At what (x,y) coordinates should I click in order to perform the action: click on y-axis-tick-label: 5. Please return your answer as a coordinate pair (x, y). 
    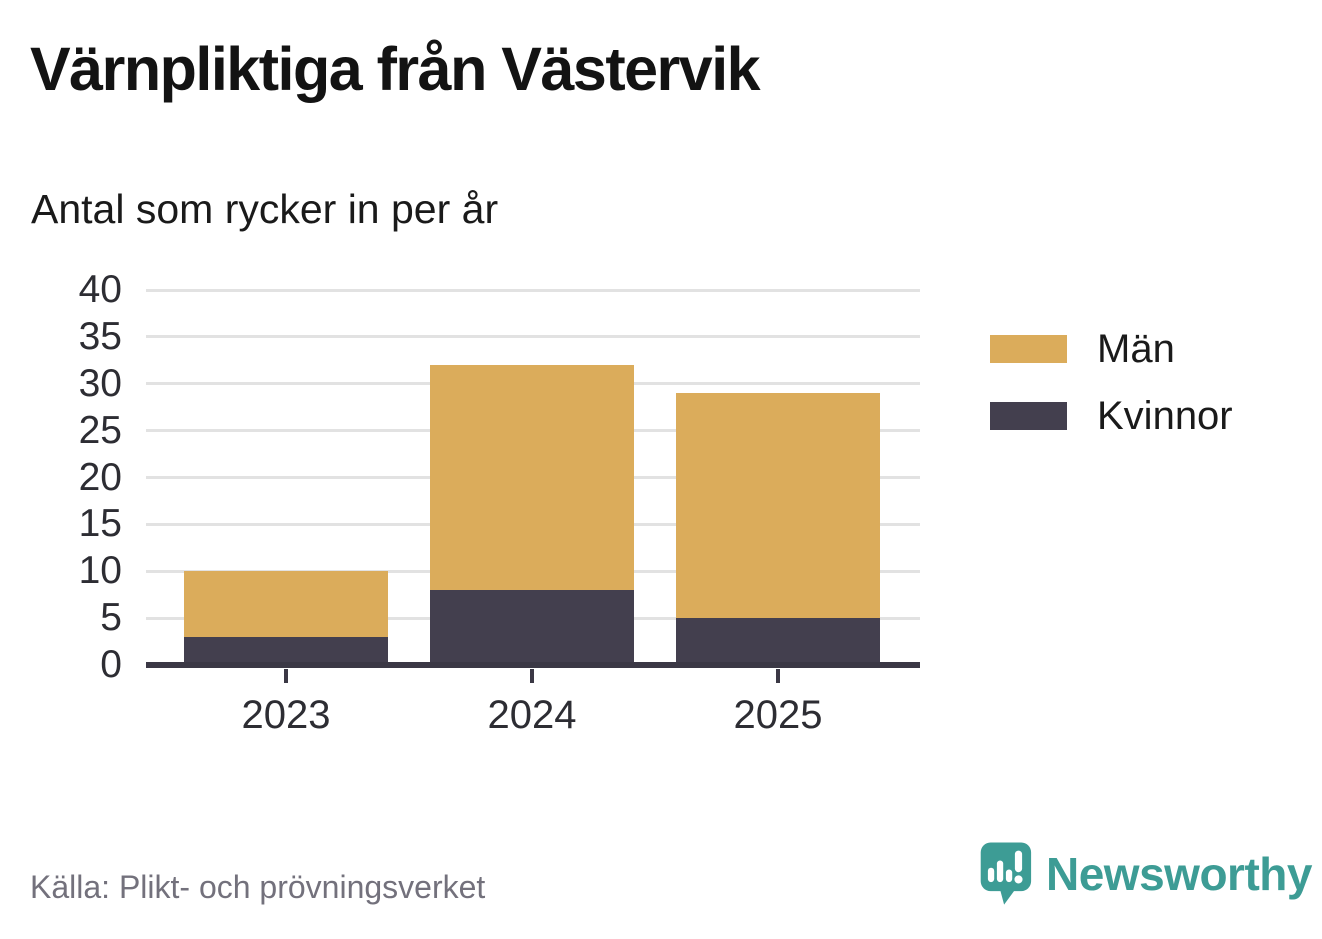
    Looking at the image, I should click on (111, 618).